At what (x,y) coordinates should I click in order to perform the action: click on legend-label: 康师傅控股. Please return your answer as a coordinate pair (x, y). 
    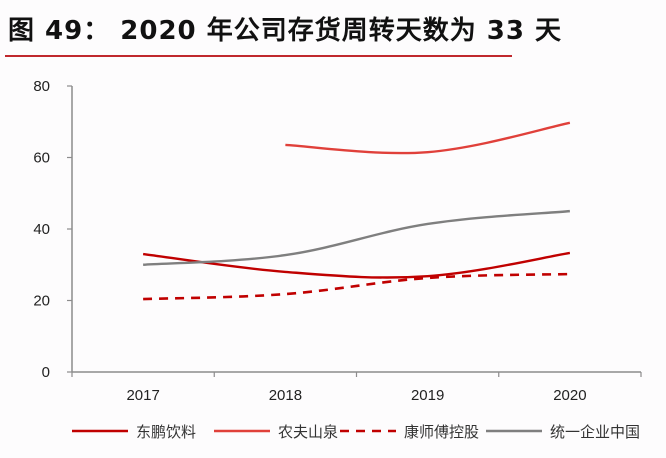
    Looking at the image, I should click on (441, 432).